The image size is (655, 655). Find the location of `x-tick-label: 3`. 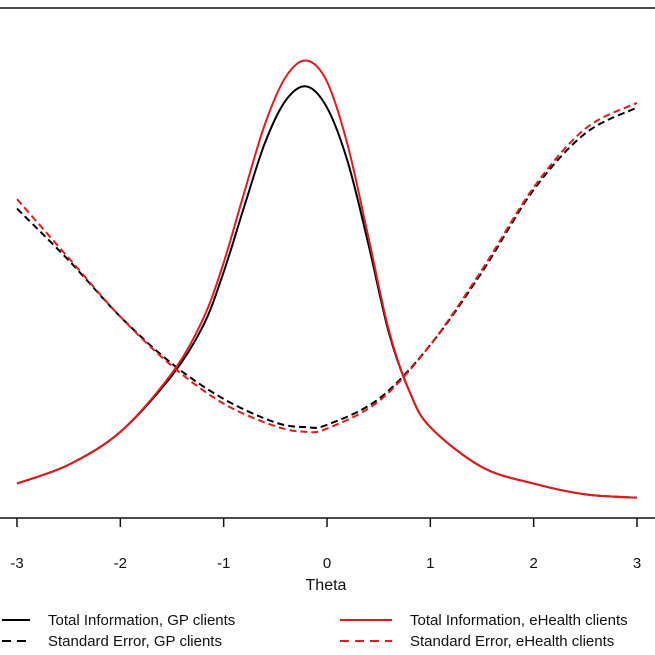

x-tick-label: 3 is located at coordinates (637, 563).